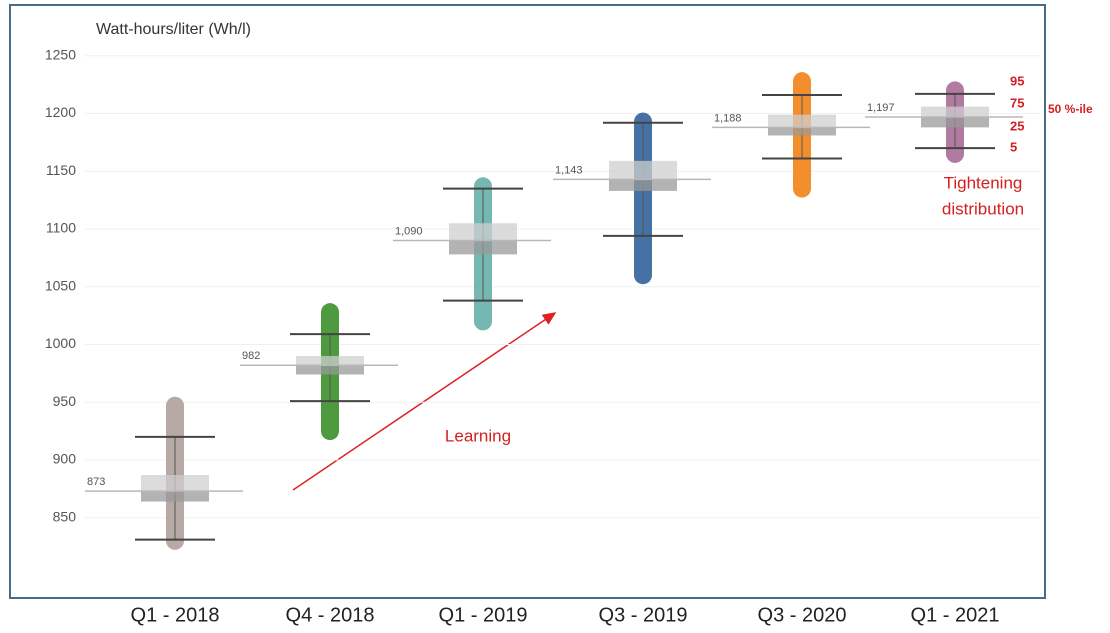  I want to click on annotation: 95, so click(1017, 80).